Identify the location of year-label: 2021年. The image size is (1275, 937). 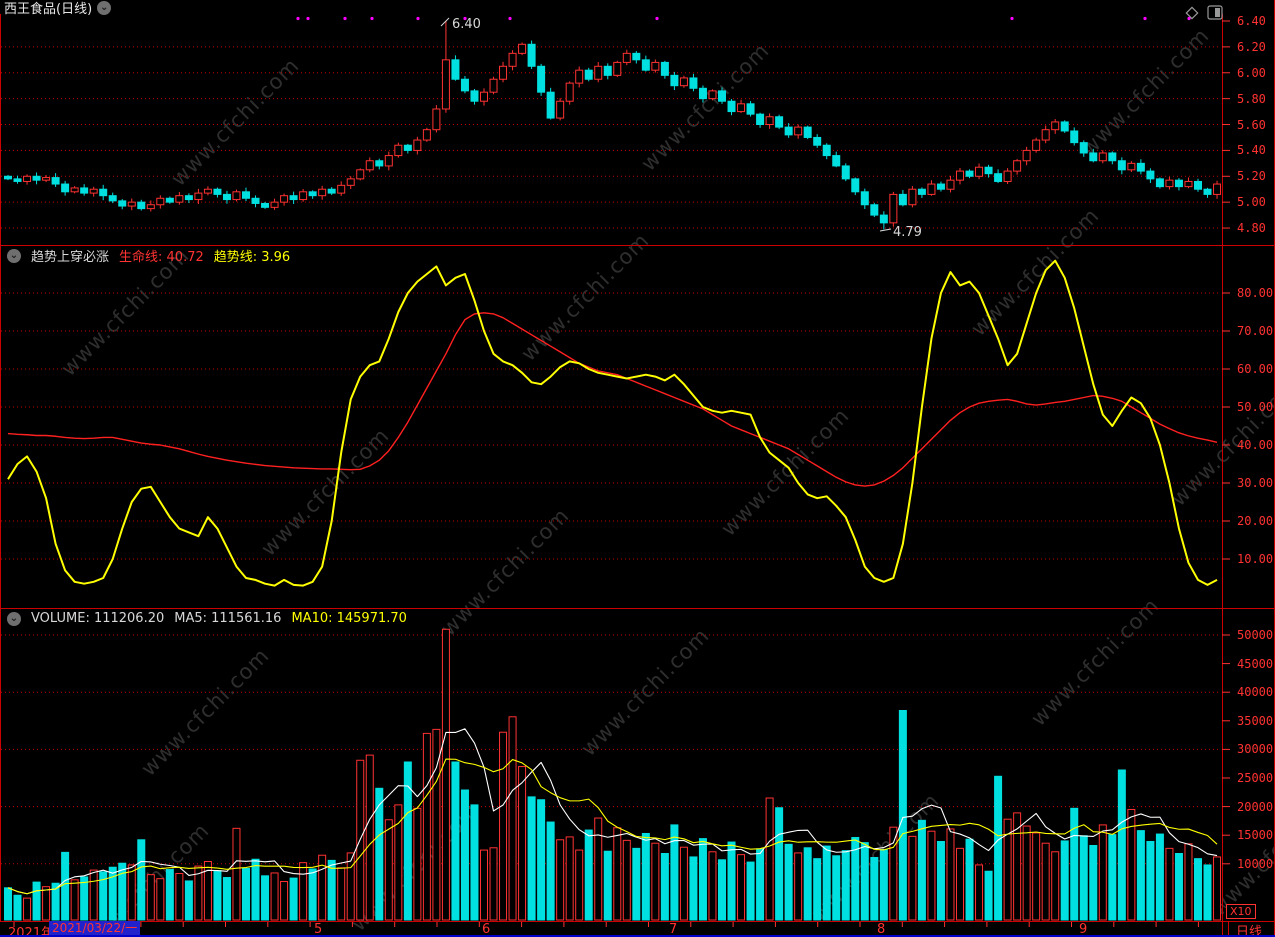
(31, 931).